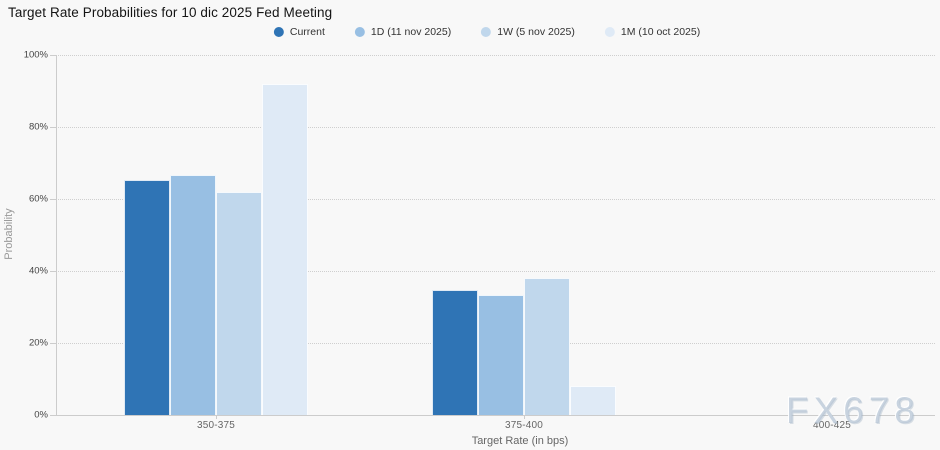 The height and width of the screenshot is (450, 940). I want to click on legend-item-1w: 1W (5 nov 2025), so click(528, 32).